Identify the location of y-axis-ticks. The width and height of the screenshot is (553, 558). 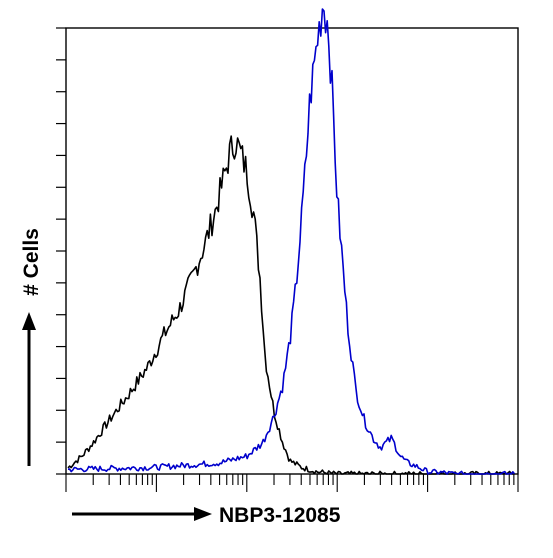
(61, 251).